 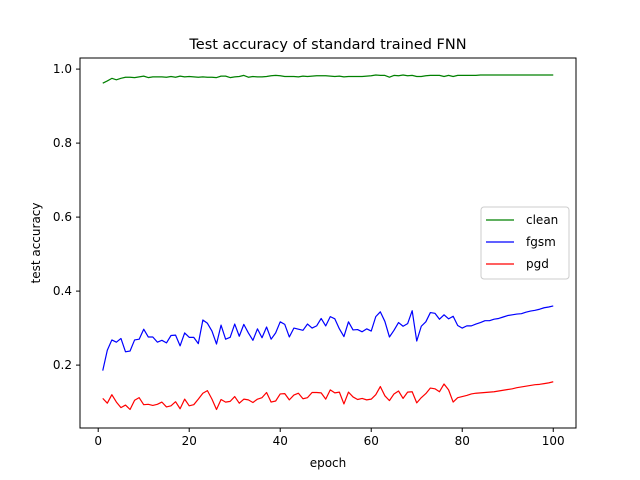 What do you see at coordinates (462, 441) in the screenshot?
I see `x-tick-label: 80` at bounding box center [462, 441].